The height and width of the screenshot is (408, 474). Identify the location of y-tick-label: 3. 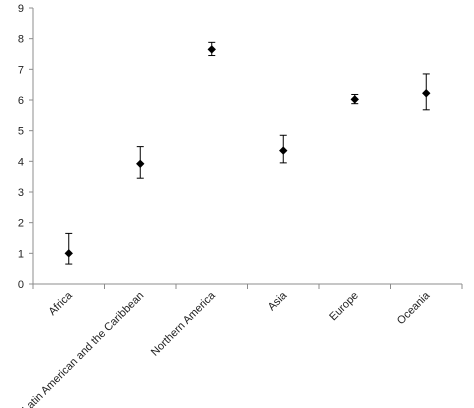
(21, 193).